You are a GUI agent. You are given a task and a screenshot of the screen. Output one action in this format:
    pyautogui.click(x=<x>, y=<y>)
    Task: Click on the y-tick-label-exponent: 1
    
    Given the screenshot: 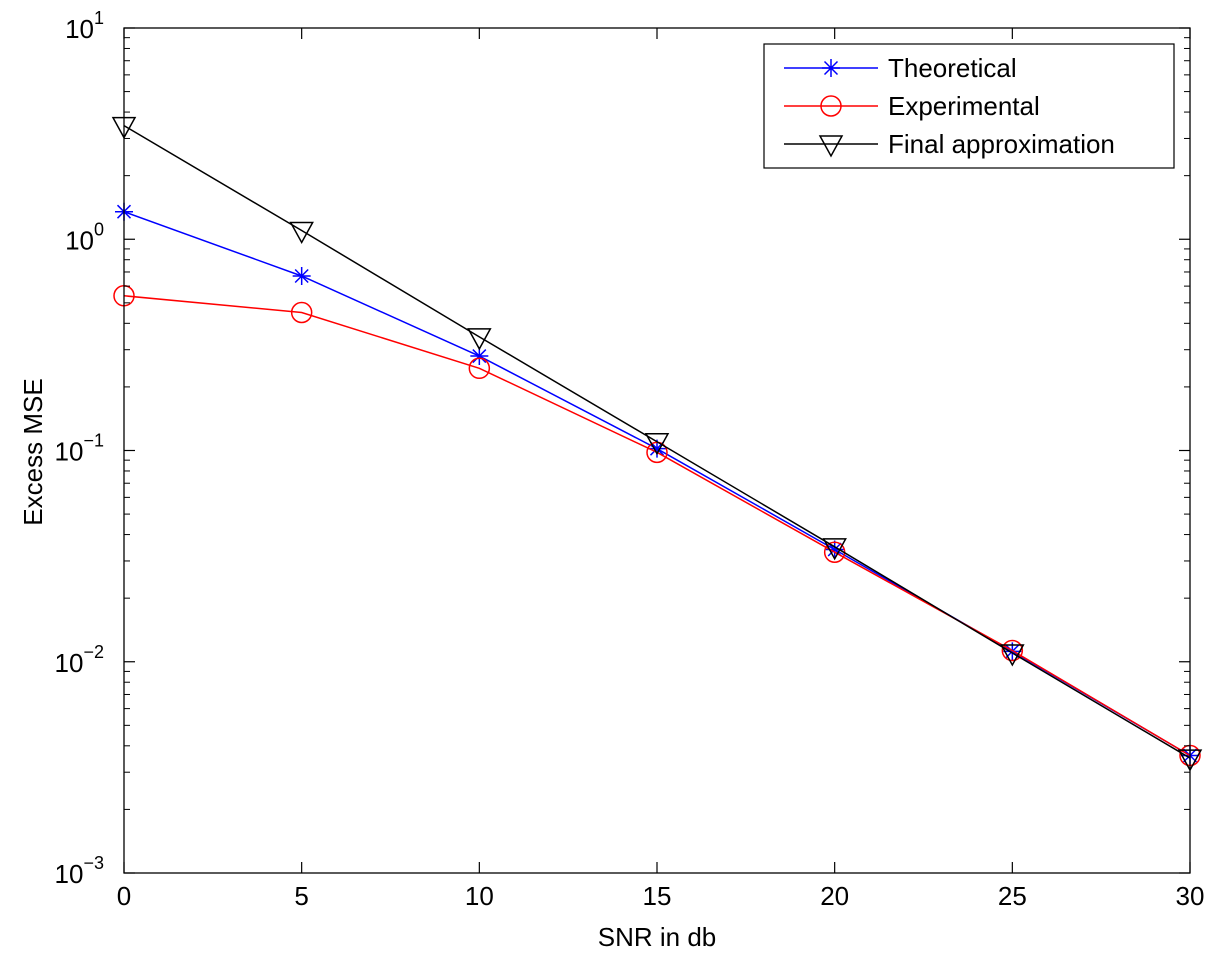 What is the action you would take?
    pyautogui.click(x=99, y=18)
    